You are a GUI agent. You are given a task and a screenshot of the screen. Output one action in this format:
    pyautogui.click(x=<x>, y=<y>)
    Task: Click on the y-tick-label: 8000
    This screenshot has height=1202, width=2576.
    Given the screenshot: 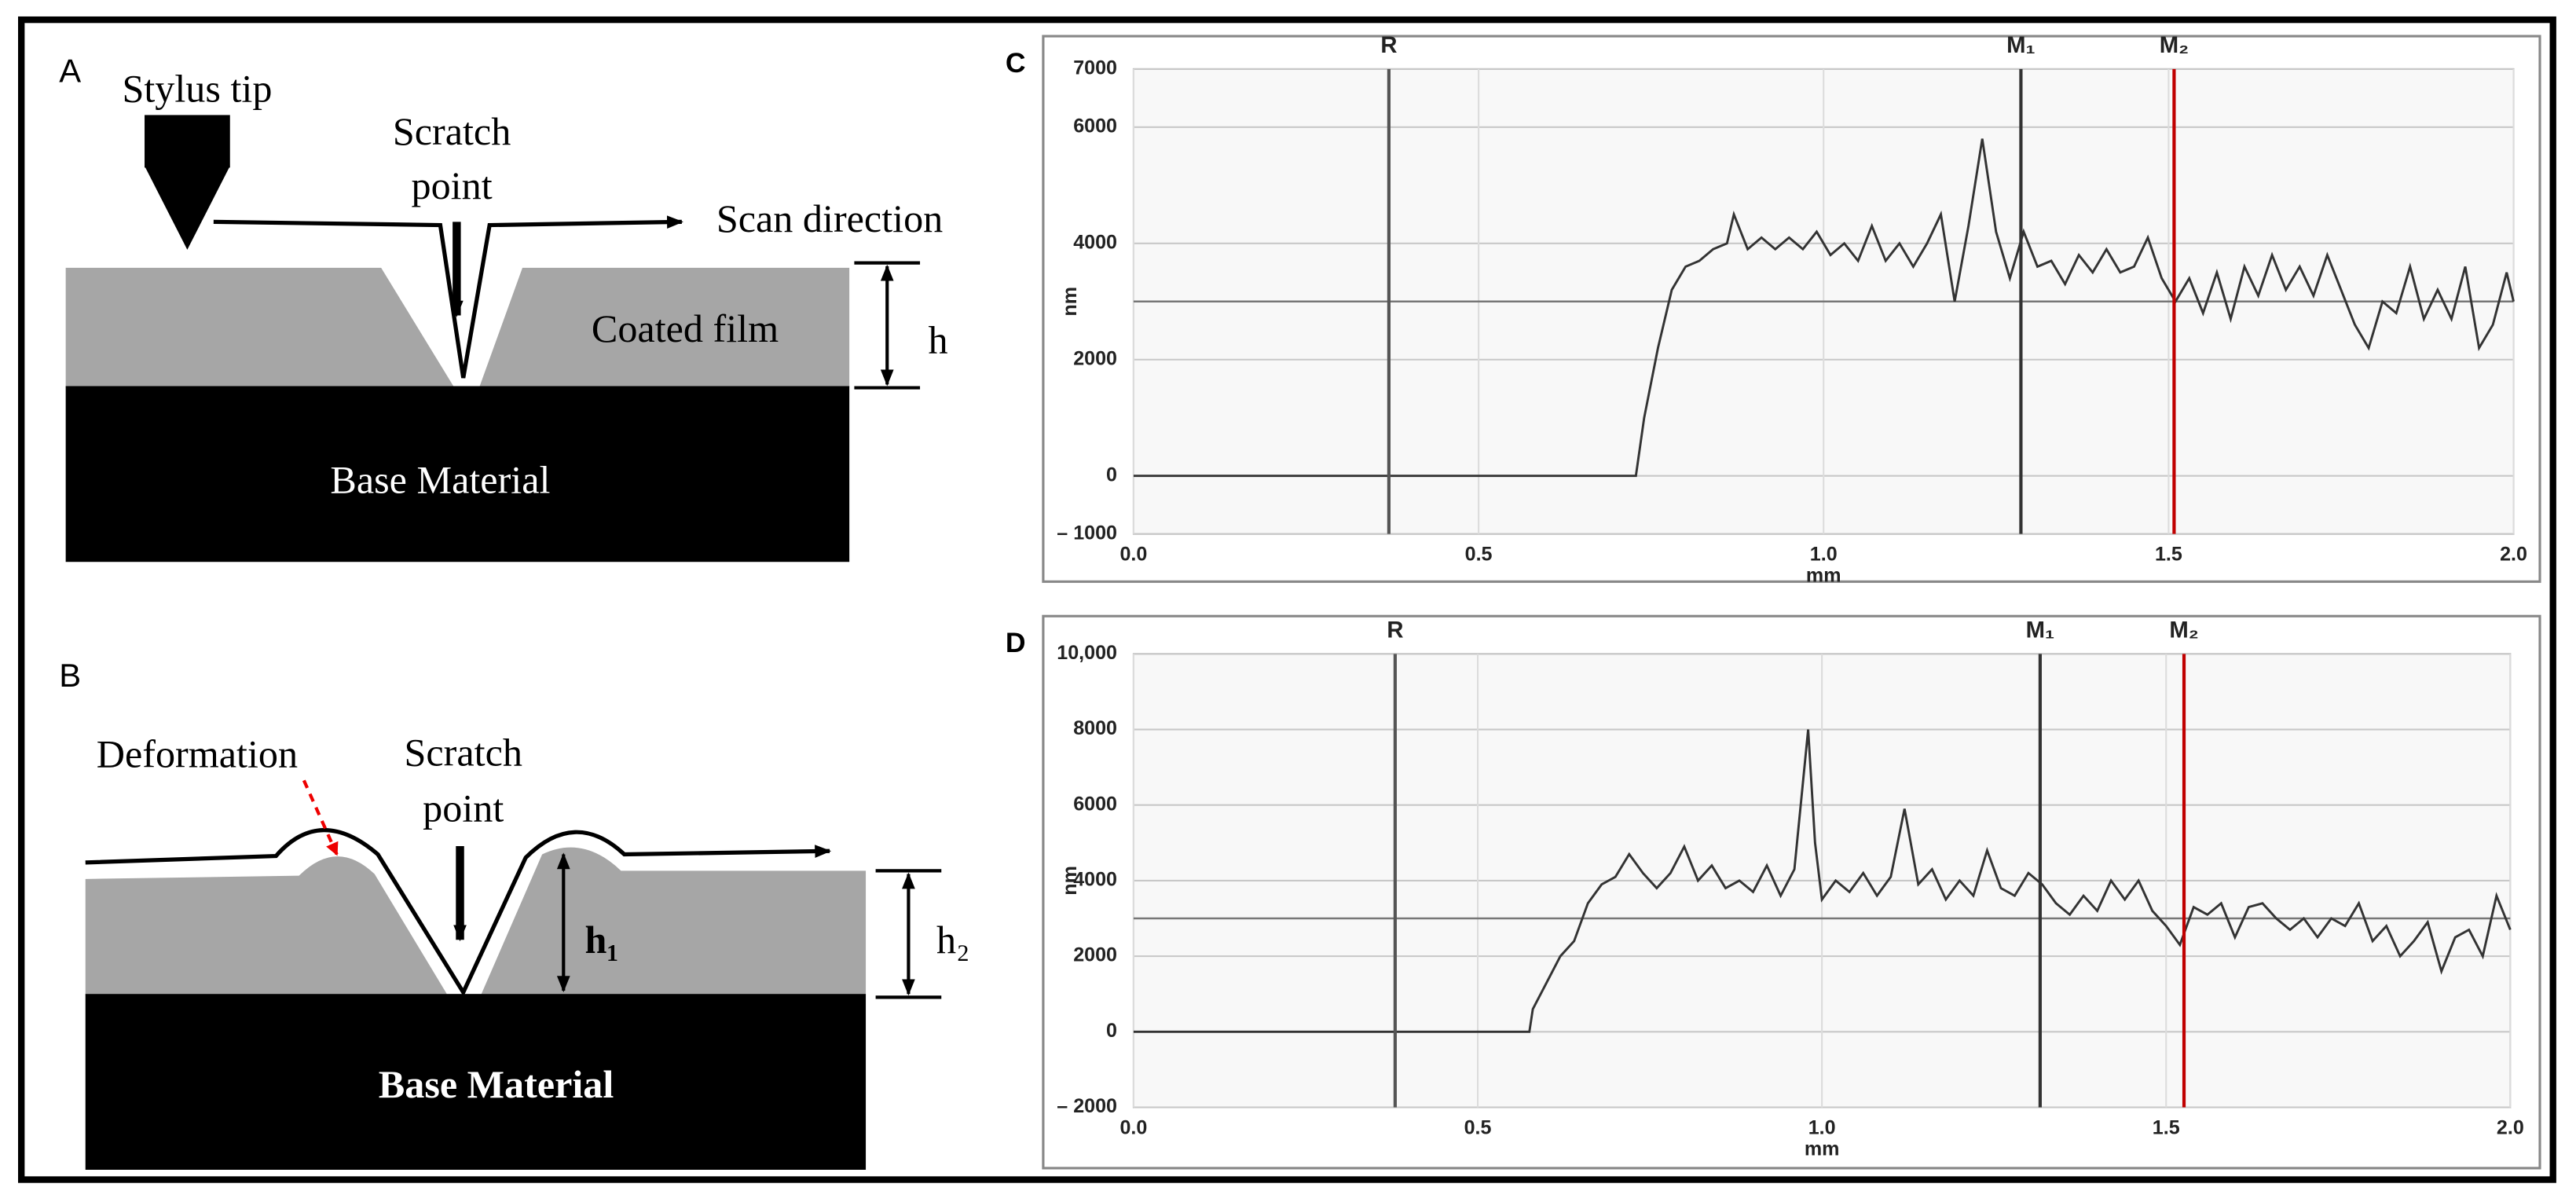 What is the action you would take?
    pyautogui.click(x=1095, y=728)
    